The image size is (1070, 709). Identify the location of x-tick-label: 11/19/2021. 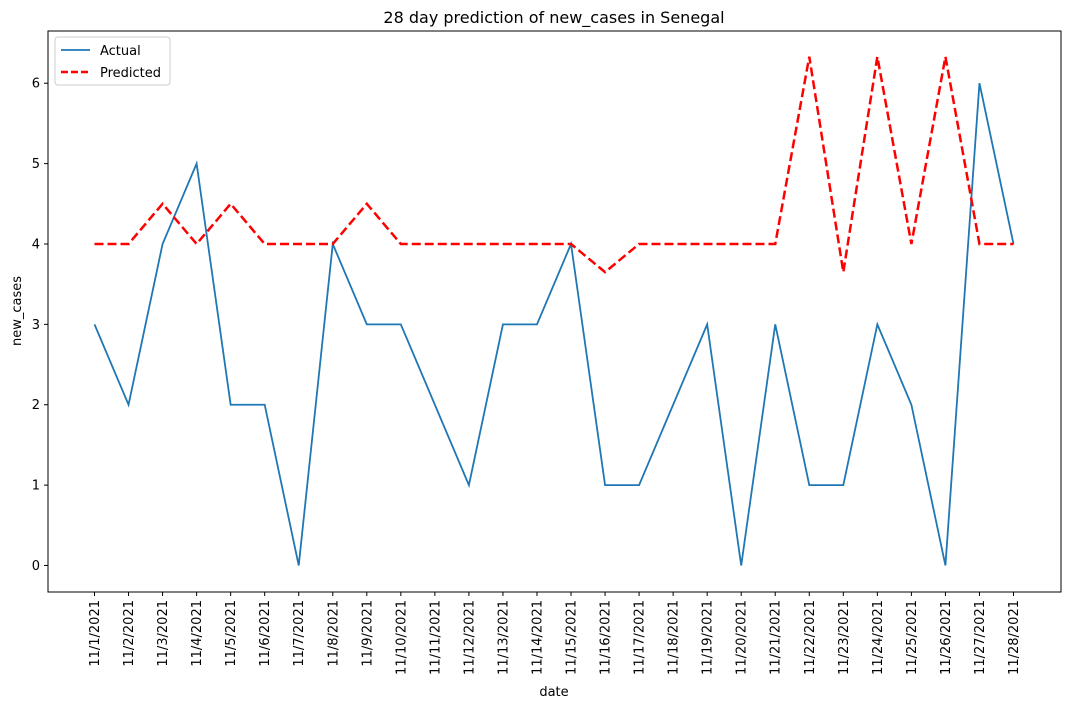
(708, 637).